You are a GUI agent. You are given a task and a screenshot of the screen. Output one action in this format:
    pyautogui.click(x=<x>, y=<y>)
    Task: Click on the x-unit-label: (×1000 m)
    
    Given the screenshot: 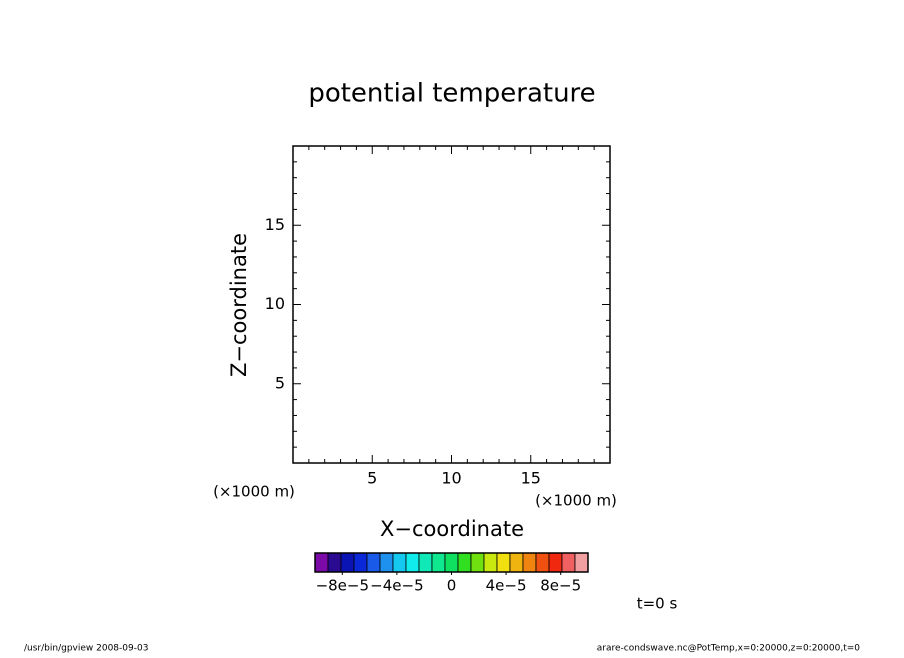 What is the action you would take?
    pyautogui.click(x=576, y=501)
    